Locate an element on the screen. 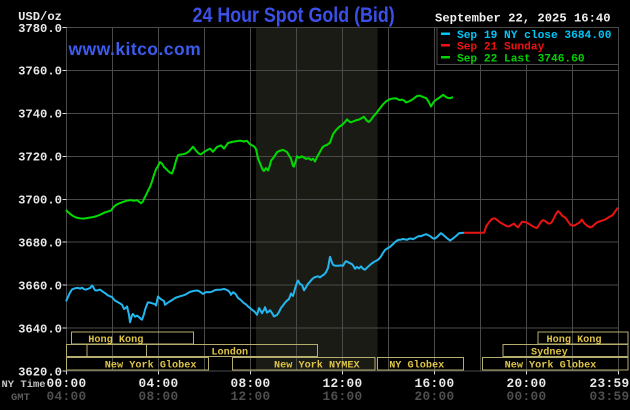 This screenshot has width=630, height=410. svg-text: 3680.0 is located at coordinates (40, 243).